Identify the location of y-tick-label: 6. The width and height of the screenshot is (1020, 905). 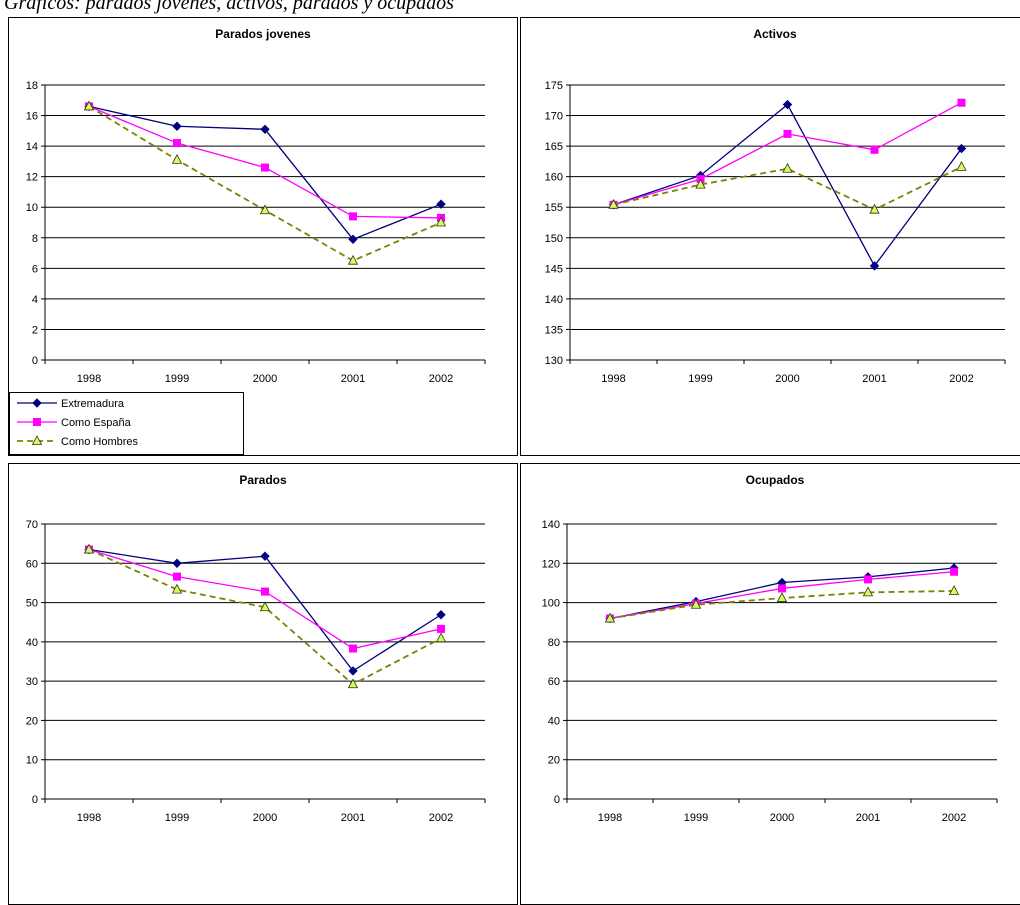
(35, 269).